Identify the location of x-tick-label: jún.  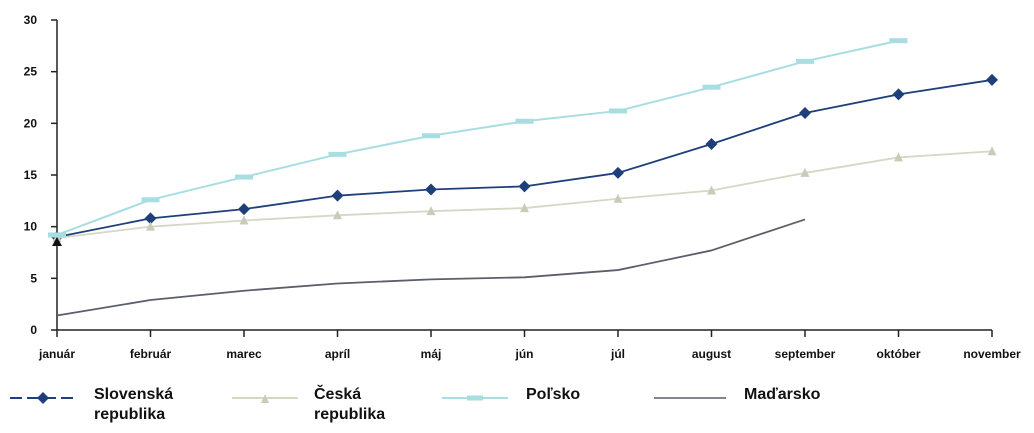
(524, 354).